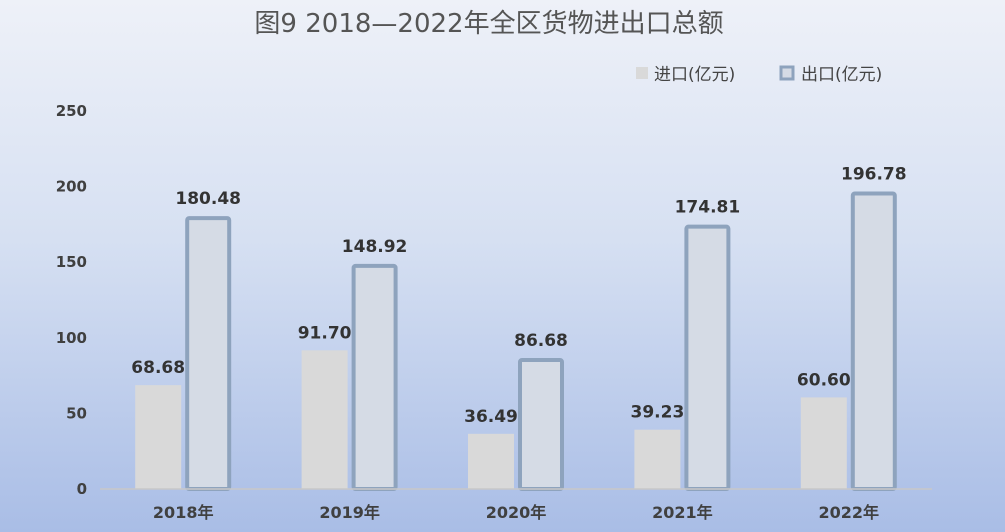 The width and height of the screenshot is (1005, 532). Describe the element at coordinates (759, 75) in the screenshot. I see `legend: 进口(亿元) 出口(亿元)` at that location.